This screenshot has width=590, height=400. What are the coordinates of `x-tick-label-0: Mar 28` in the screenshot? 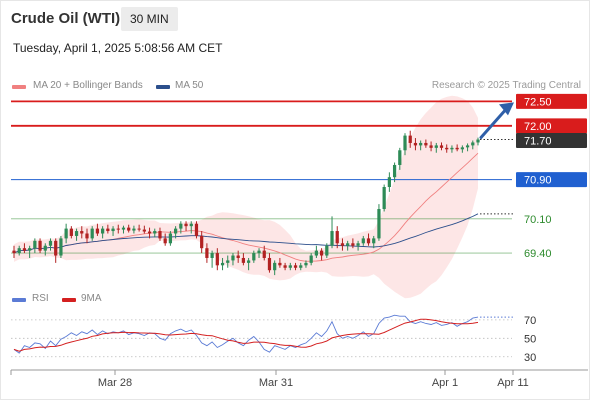 It's located at (115, 383).